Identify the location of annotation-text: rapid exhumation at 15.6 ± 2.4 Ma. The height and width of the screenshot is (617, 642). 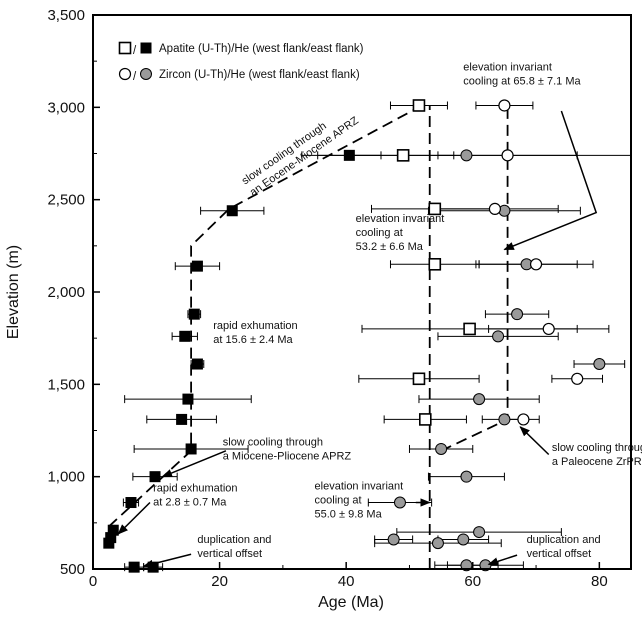
(255, 333).